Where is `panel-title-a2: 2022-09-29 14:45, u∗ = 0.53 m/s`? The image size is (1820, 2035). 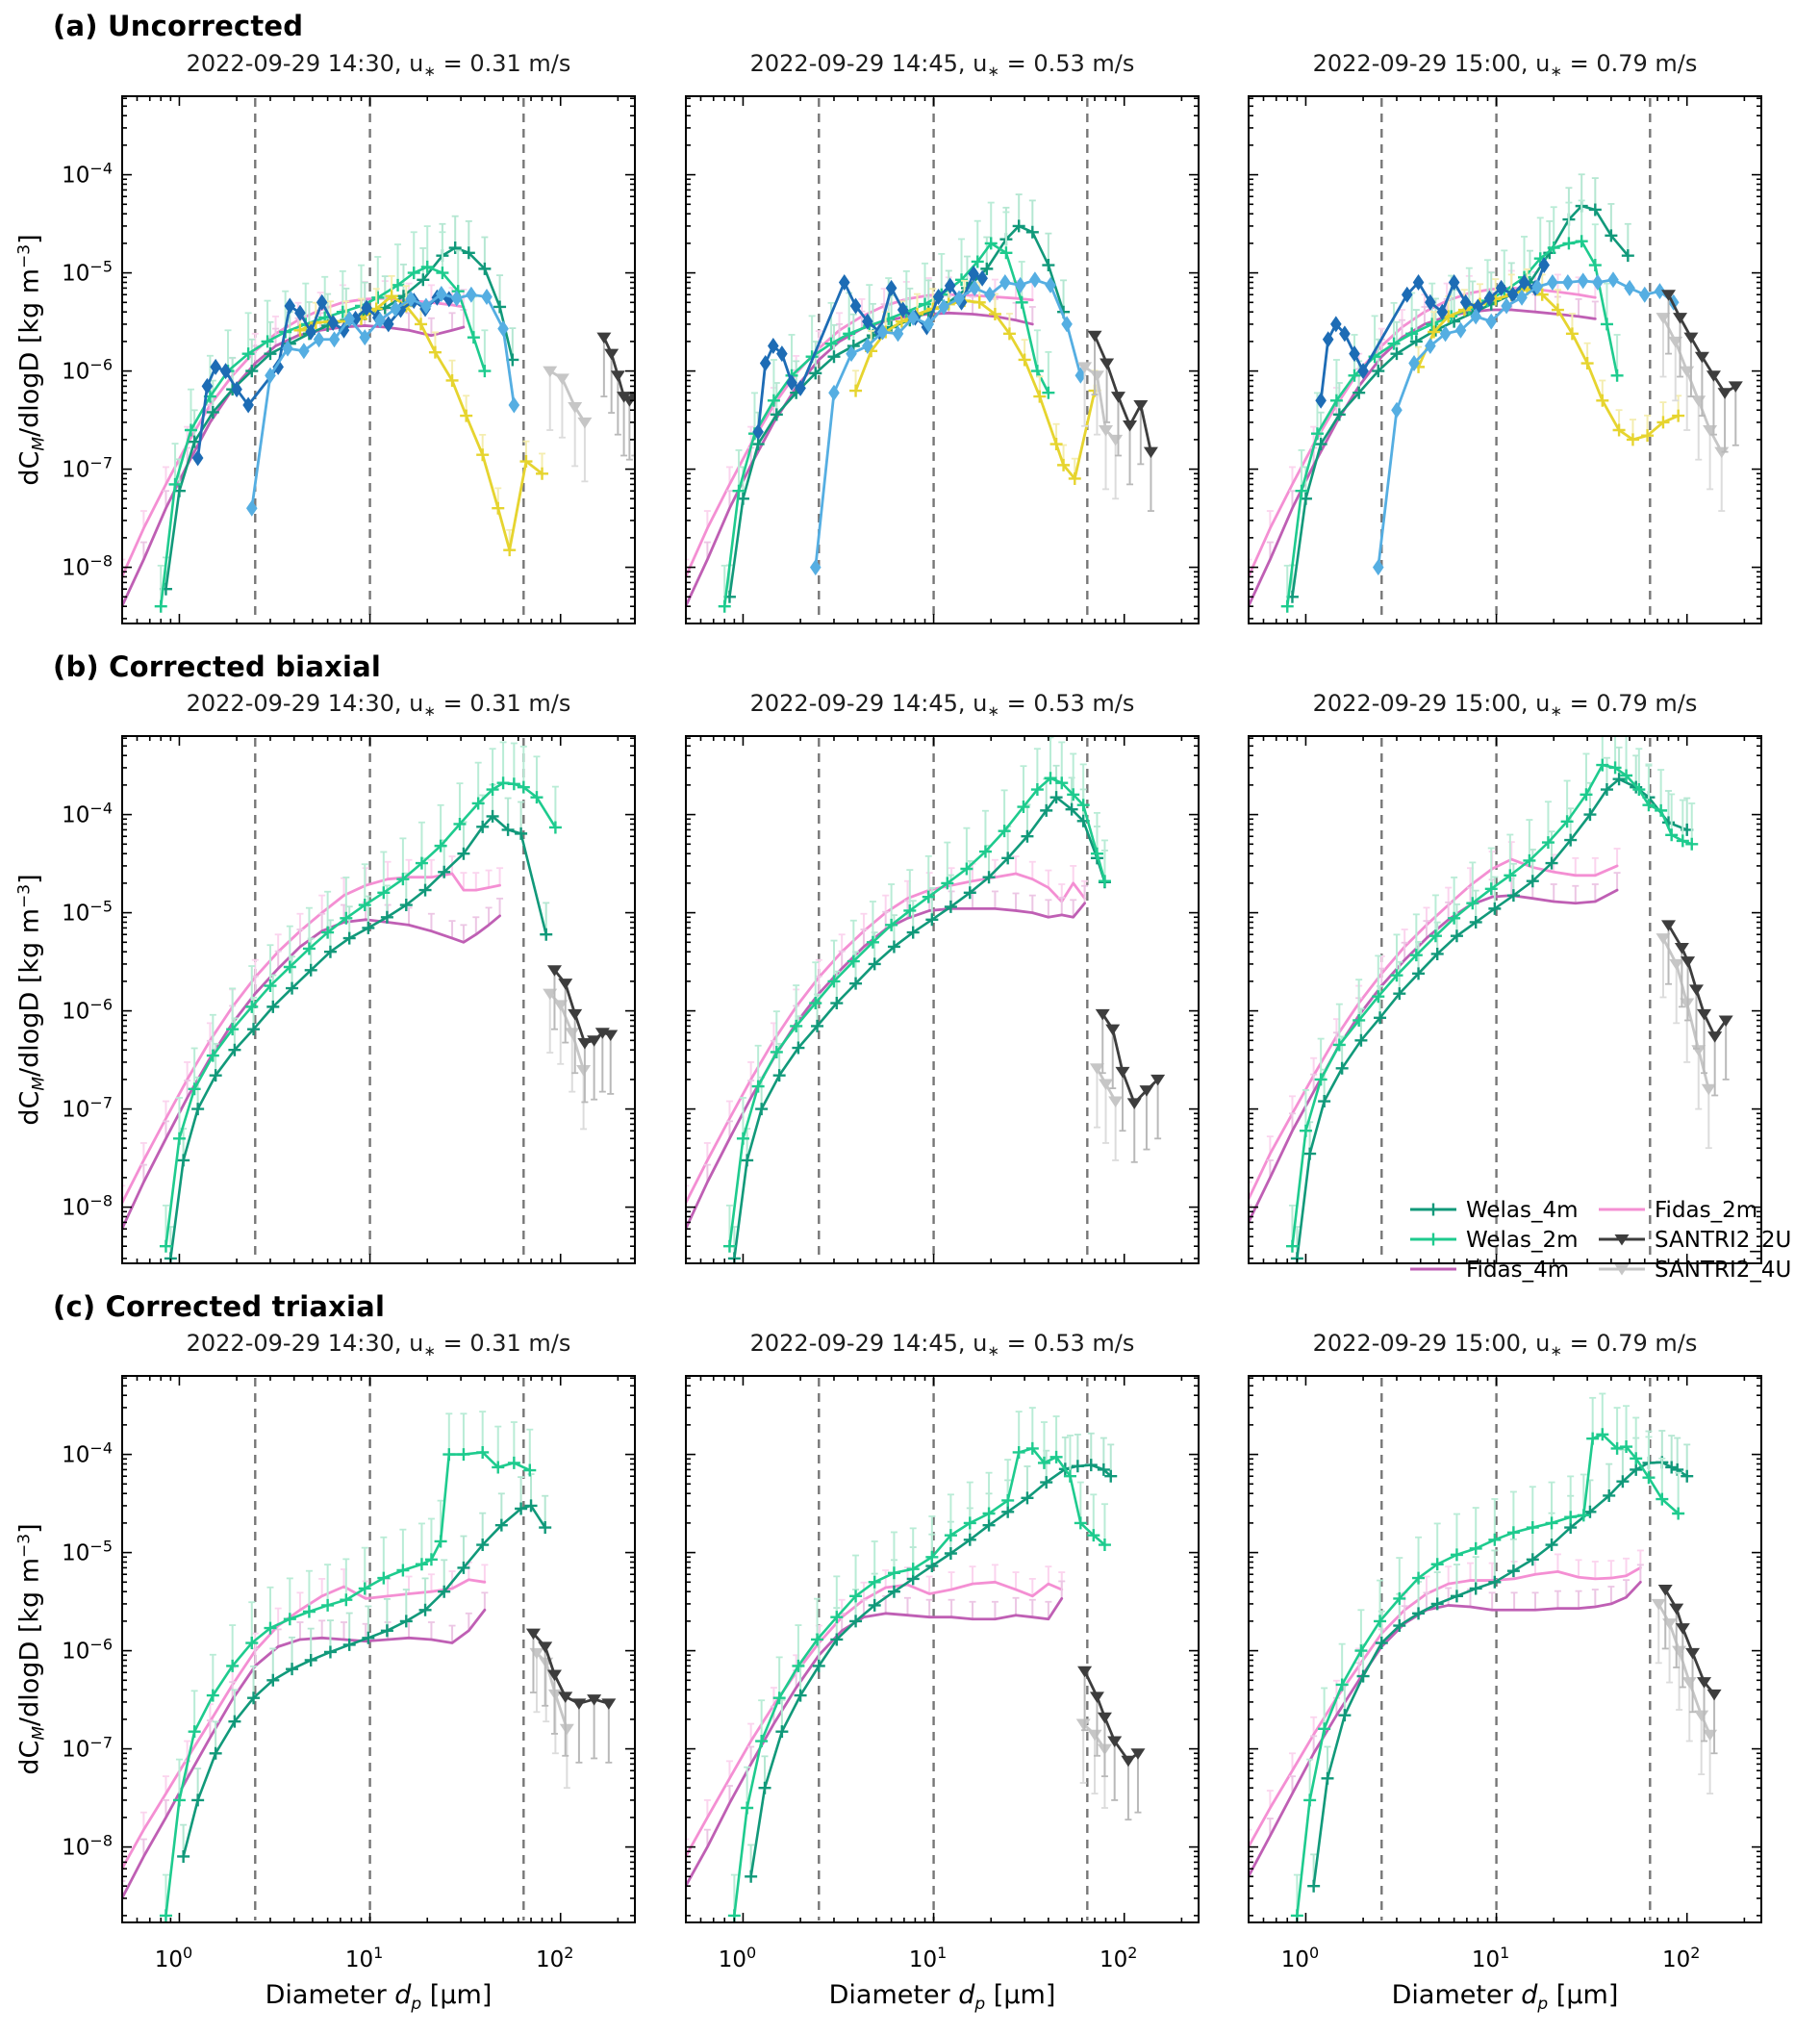 panel-title-a2: 2022-09-29 14:45, u∗ = 0.53 m/s is located at coordinates (942, 65).